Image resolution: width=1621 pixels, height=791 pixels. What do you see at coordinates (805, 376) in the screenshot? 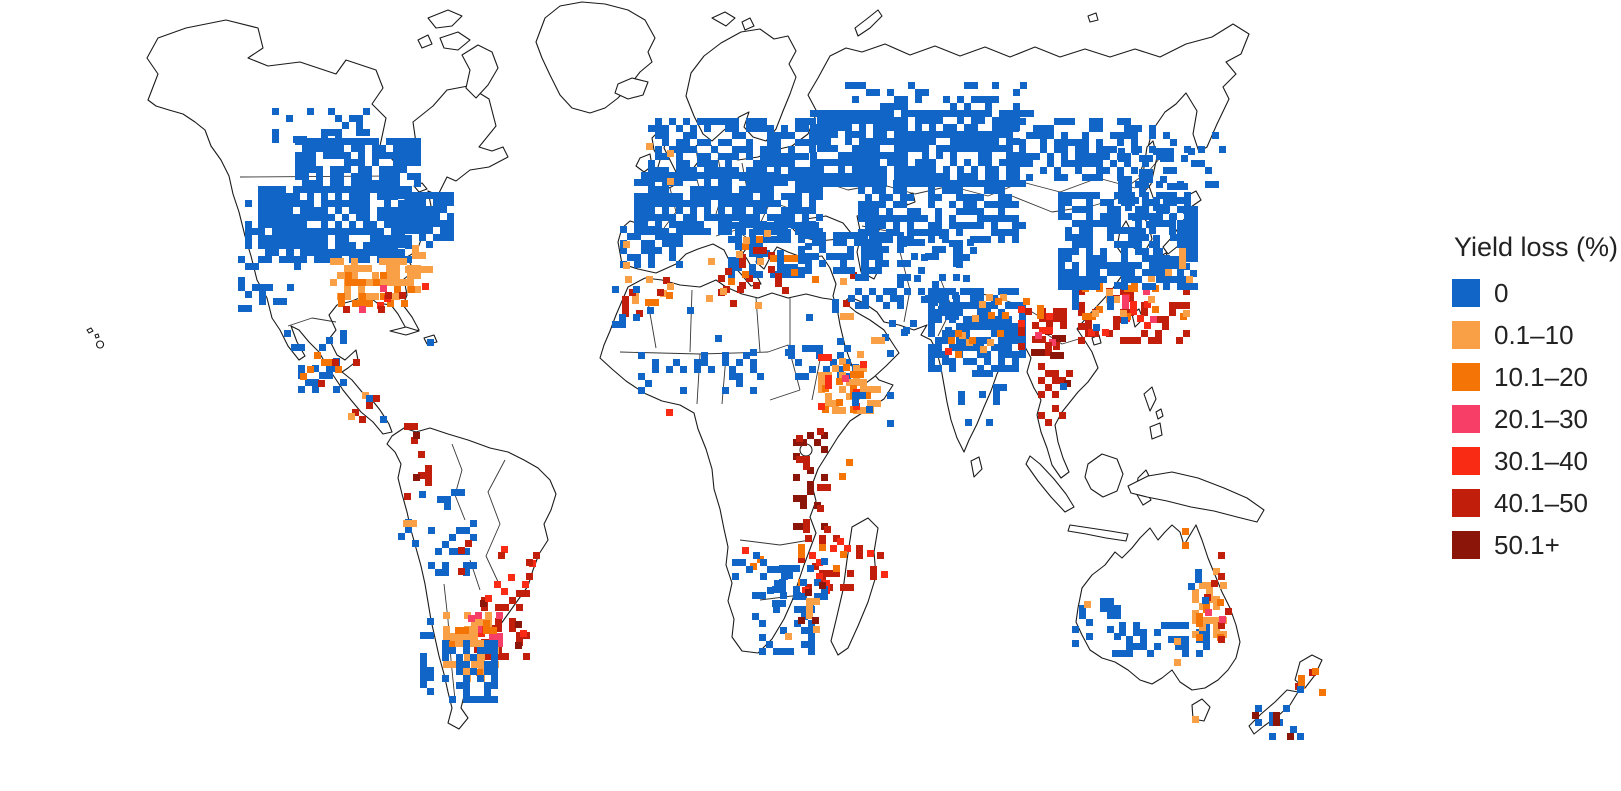
I see `grid-cell-sudan-blue` at bounding box center [805, 376].